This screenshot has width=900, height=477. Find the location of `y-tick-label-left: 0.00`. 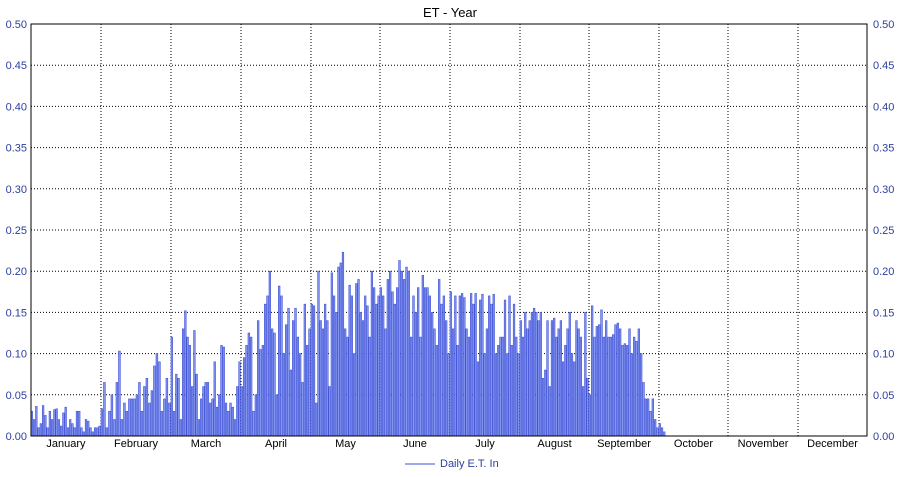

y-tick-label-left: 0.00 is located at coordinates (16, 437).